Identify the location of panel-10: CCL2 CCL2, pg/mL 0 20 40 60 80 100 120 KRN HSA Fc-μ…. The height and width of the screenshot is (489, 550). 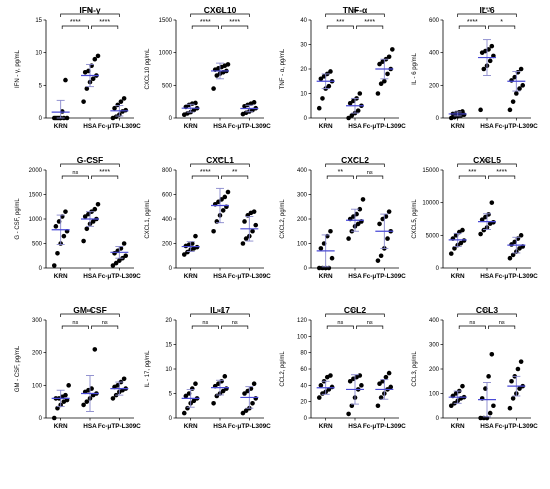
(343, 367).